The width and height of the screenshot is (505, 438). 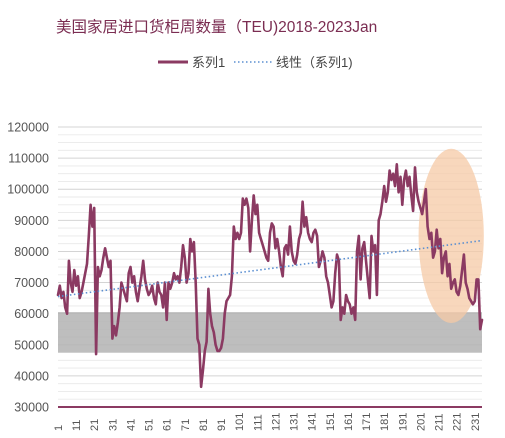 What do you see at coordinates (95, 425) in the screenshot?
I see `x-tick-label: 21` at bounding box center [95, 425].